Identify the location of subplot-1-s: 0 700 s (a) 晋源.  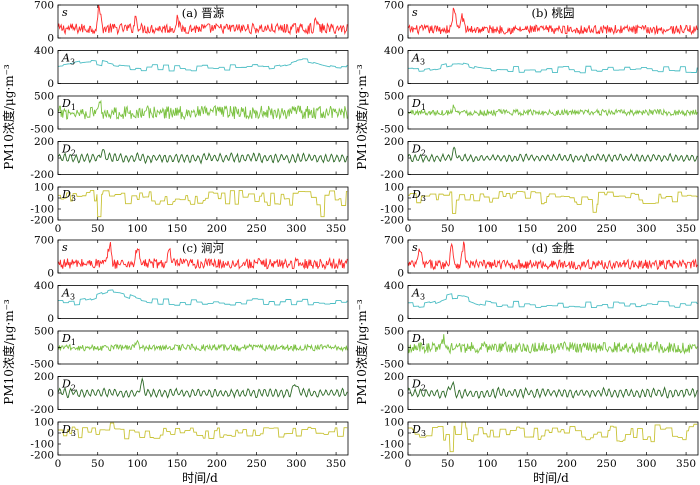
(191, 22).